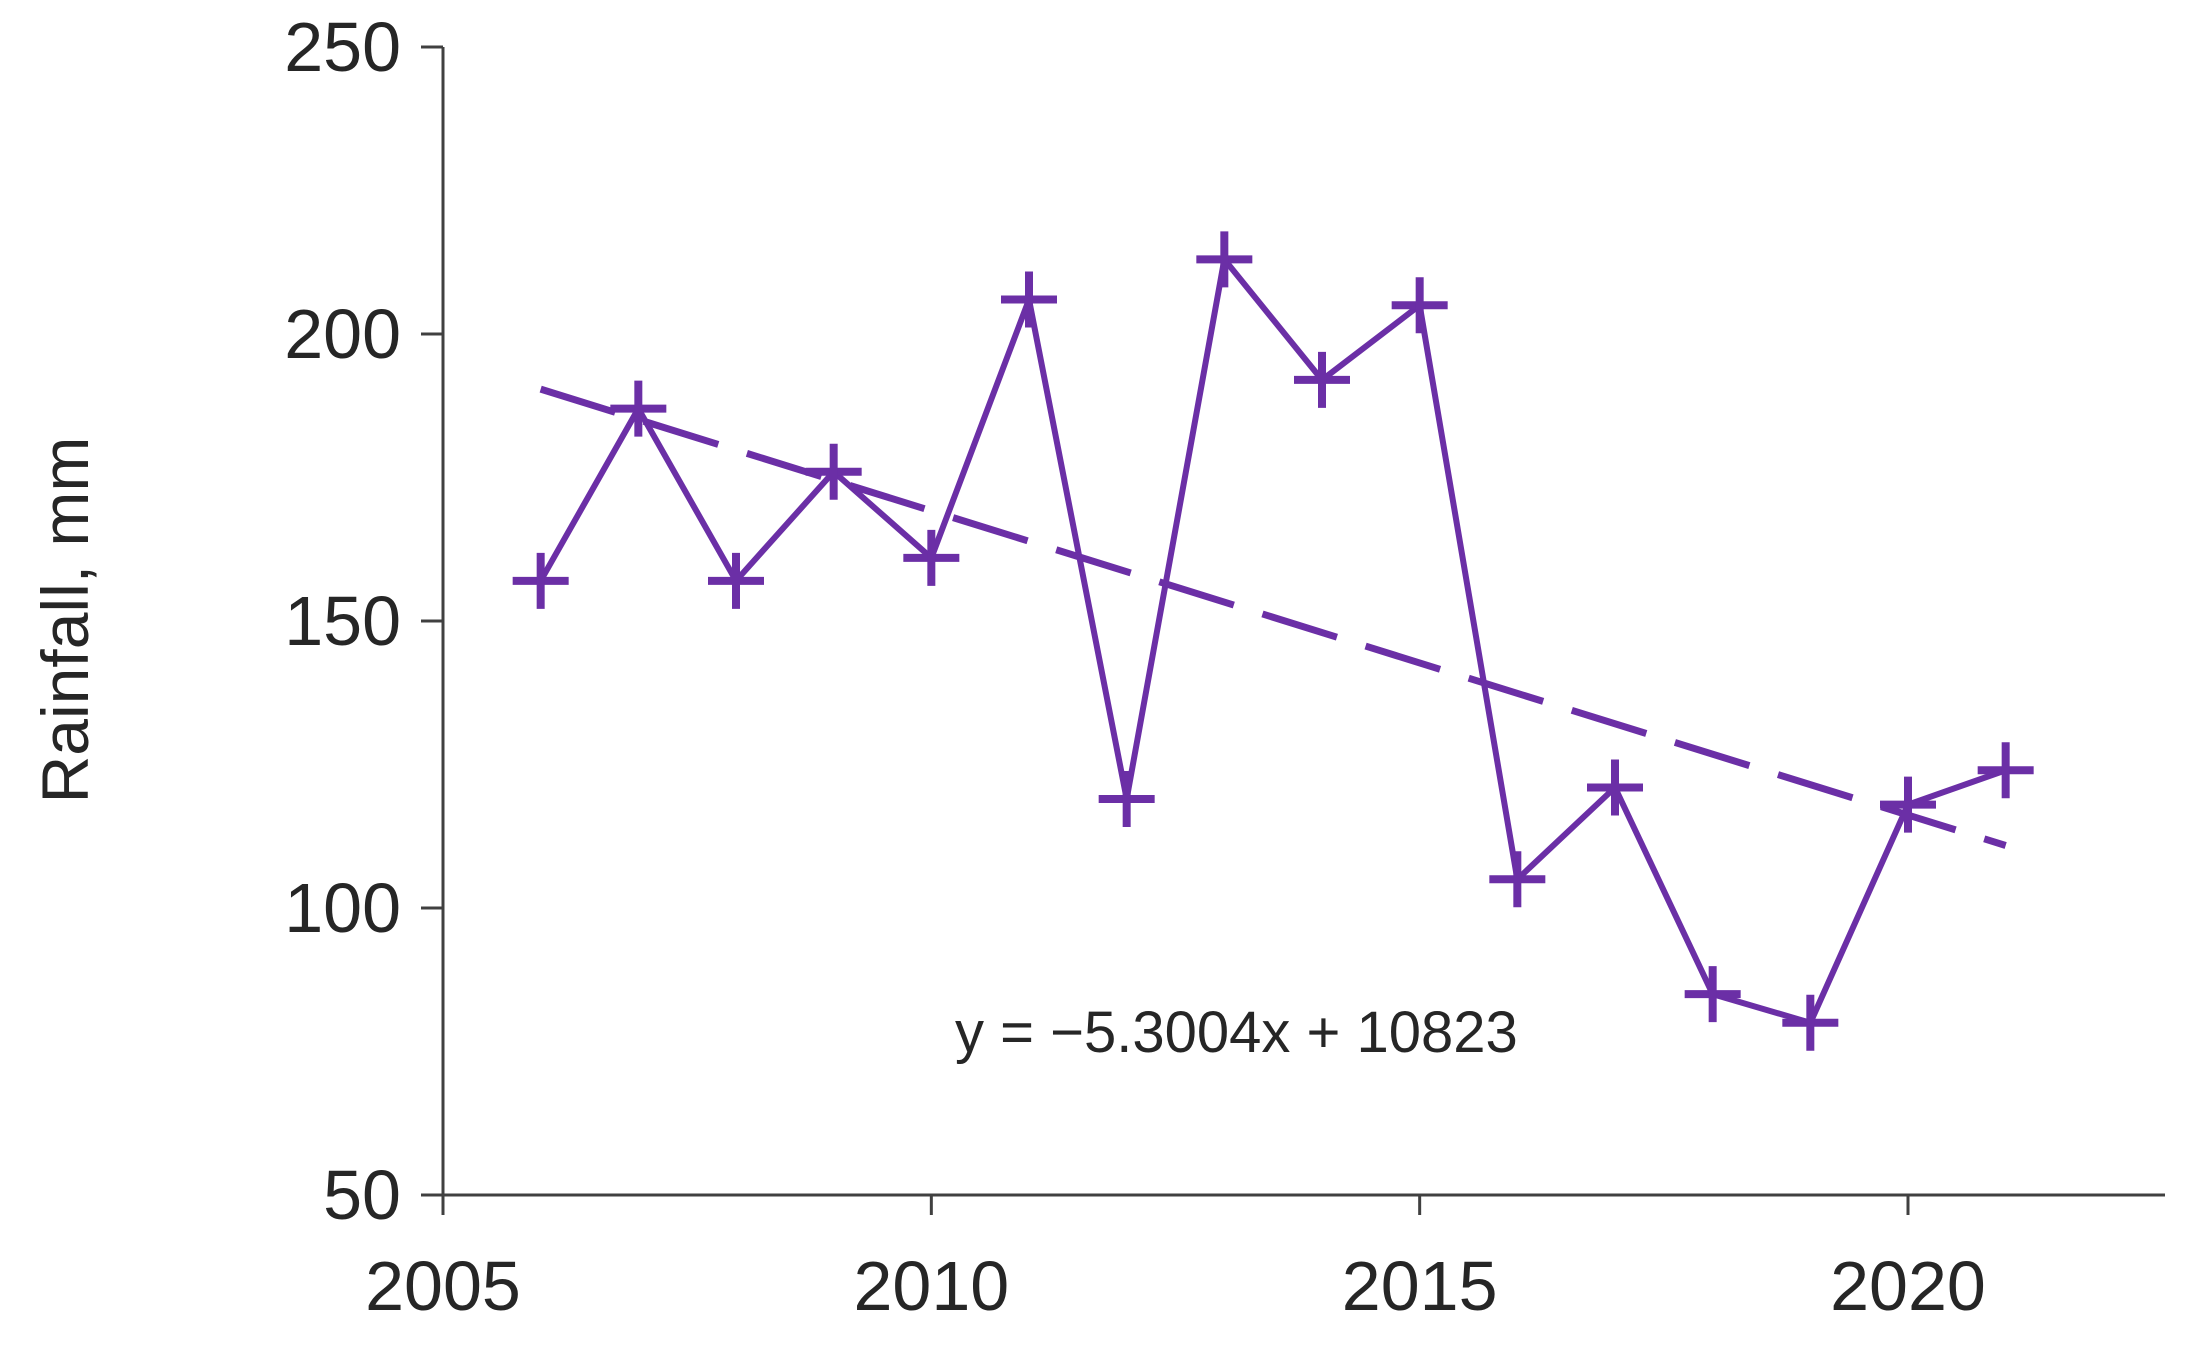  I want to click on y-tick-label: 100, so click(342, 908).